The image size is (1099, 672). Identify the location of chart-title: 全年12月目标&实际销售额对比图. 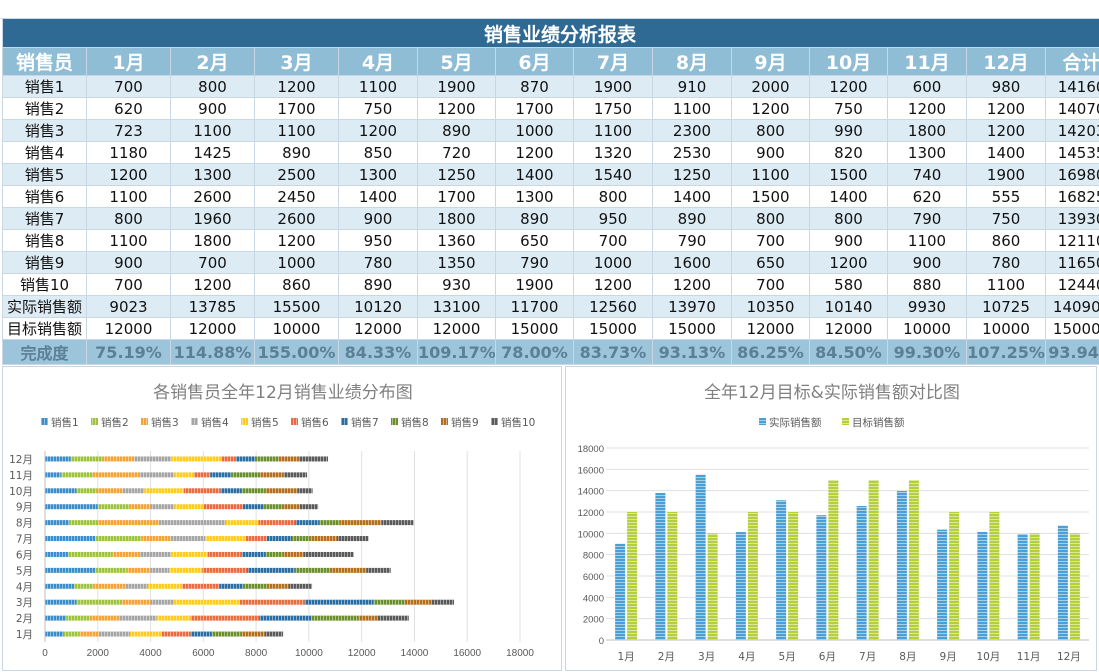
(832, 393).